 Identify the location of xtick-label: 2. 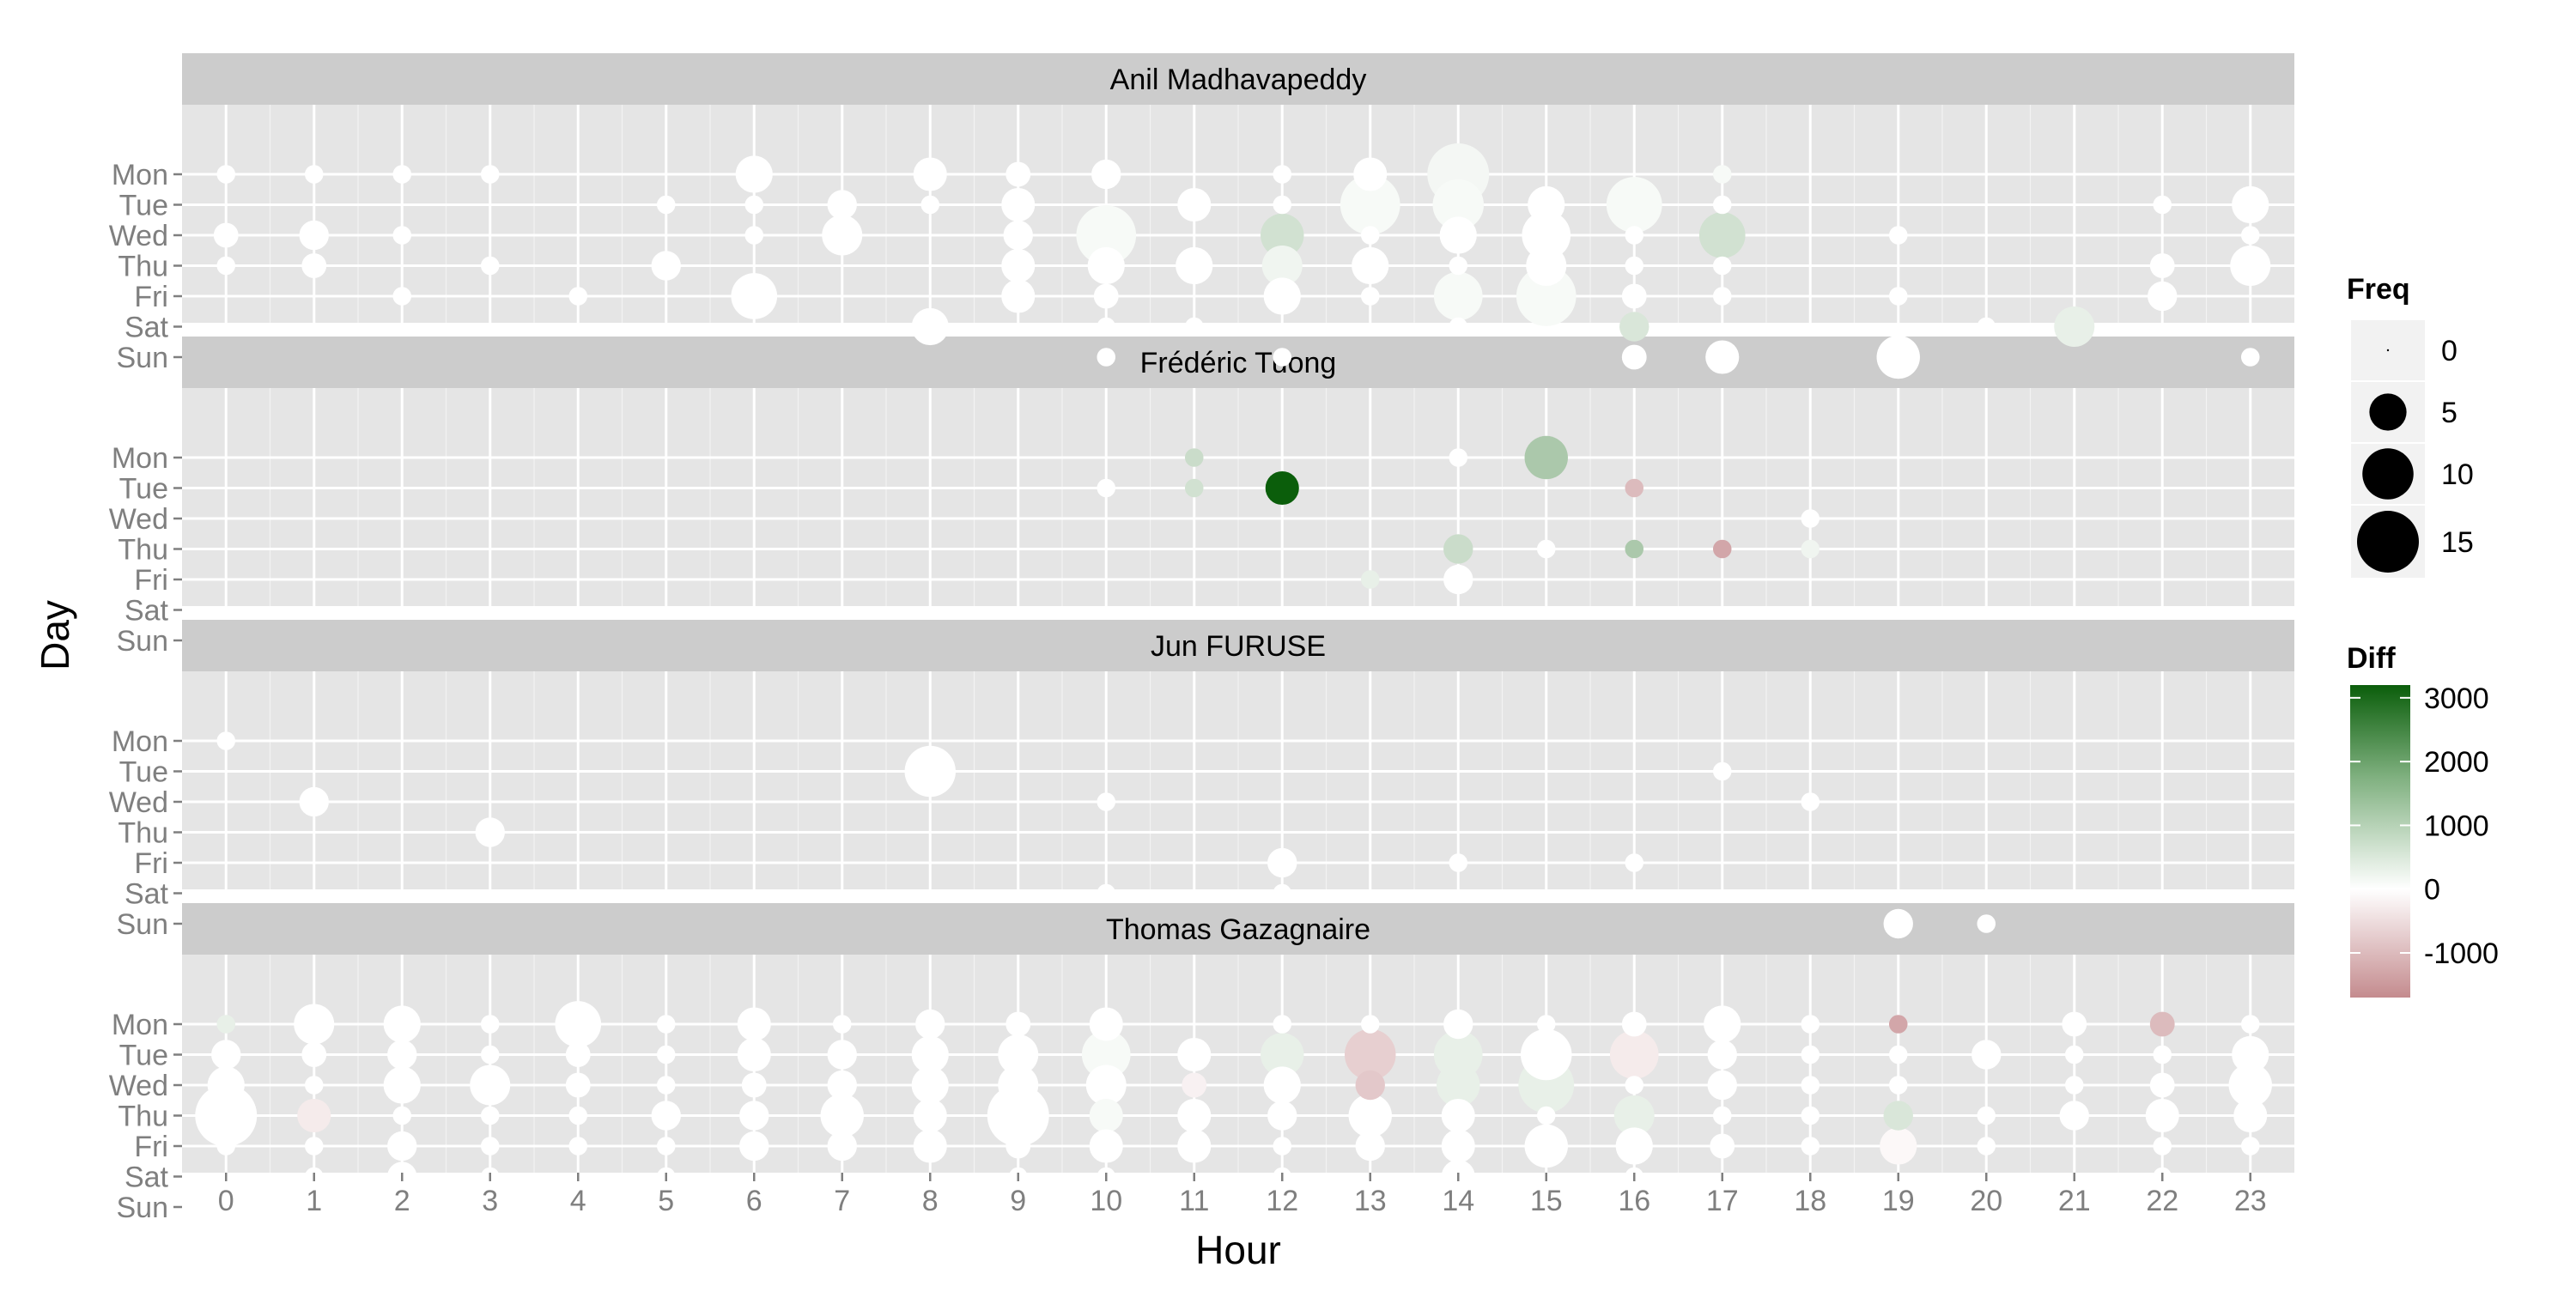
(402, 1201).